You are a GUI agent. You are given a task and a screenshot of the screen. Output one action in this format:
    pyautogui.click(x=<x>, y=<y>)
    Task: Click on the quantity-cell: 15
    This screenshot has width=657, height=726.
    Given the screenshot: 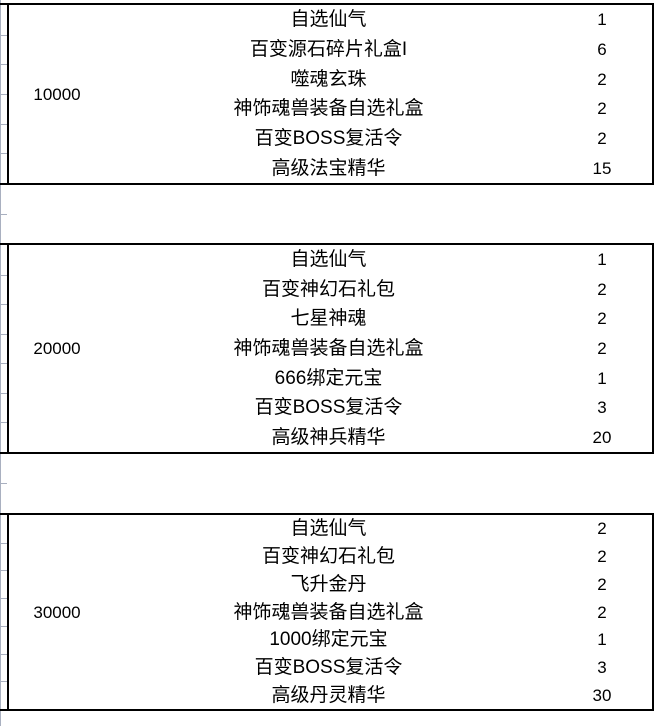 What is the action you would take?
    pyautogui.click(x=602, y=168)
    